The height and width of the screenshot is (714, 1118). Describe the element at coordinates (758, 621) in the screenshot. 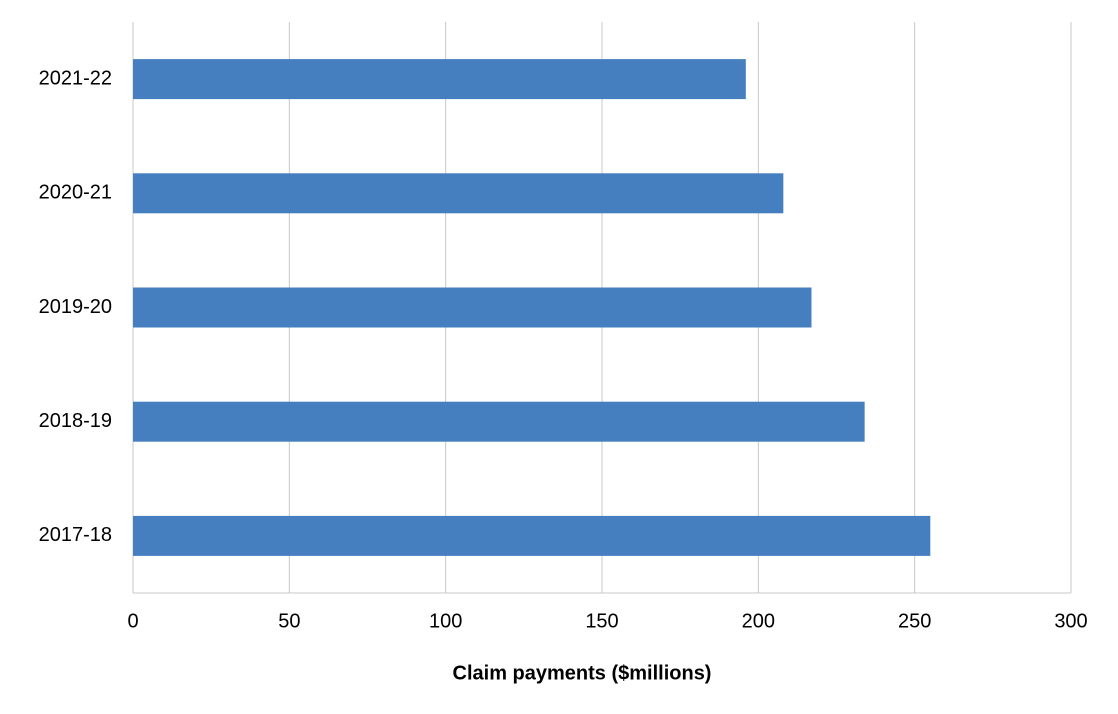

I see `x-tick-label: 200` at that location.